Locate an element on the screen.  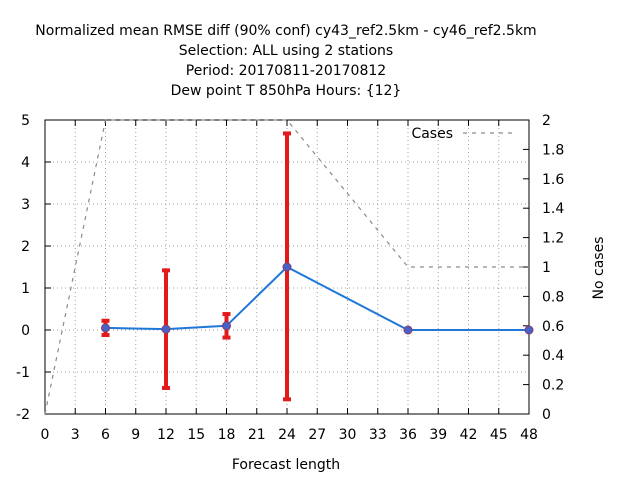
y-tick-label-0: 0 is located at coordinates (25, 331).